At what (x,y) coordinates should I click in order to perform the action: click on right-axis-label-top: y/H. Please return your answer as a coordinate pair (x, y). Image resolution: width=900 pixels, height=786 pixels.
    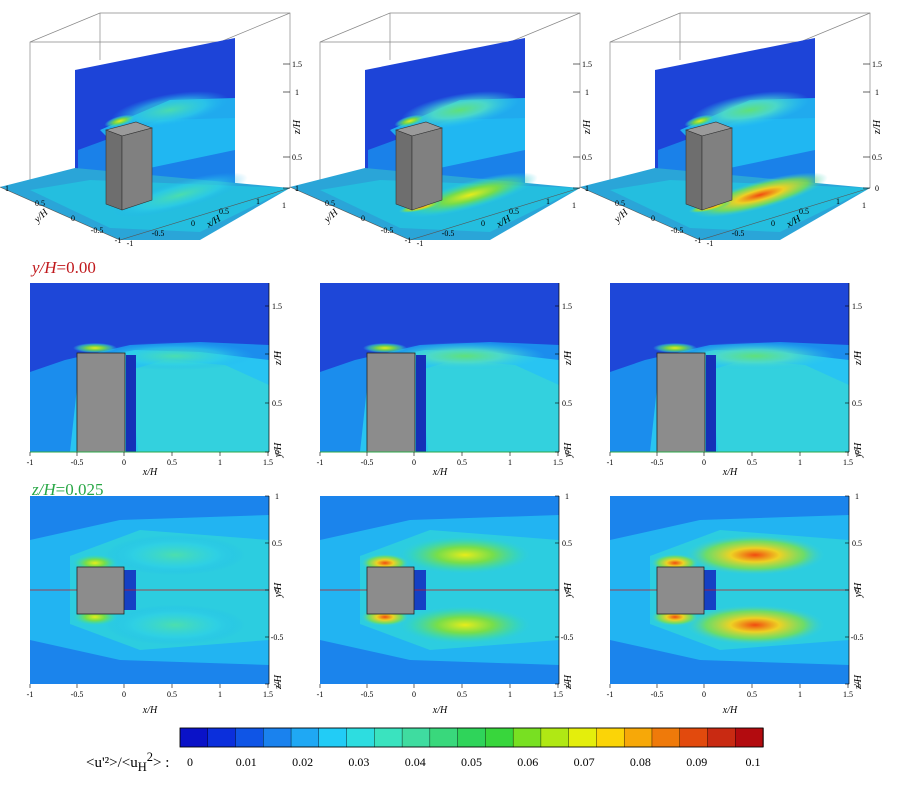
    Looking at the image, I should click on (568, 590).